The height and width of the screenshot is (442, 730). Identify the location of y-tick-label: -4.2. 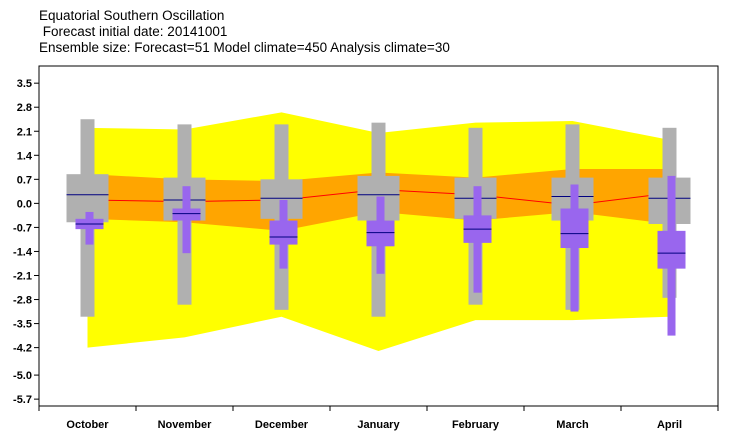
(22, 349).